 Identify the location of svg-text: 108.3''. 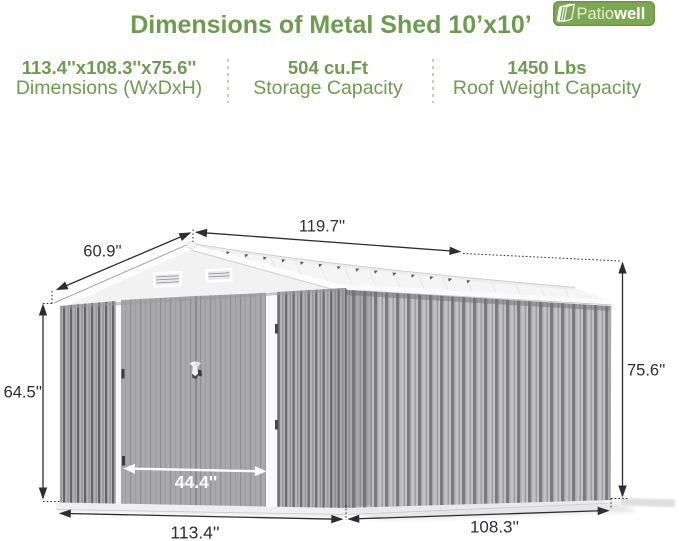
(494, 527).